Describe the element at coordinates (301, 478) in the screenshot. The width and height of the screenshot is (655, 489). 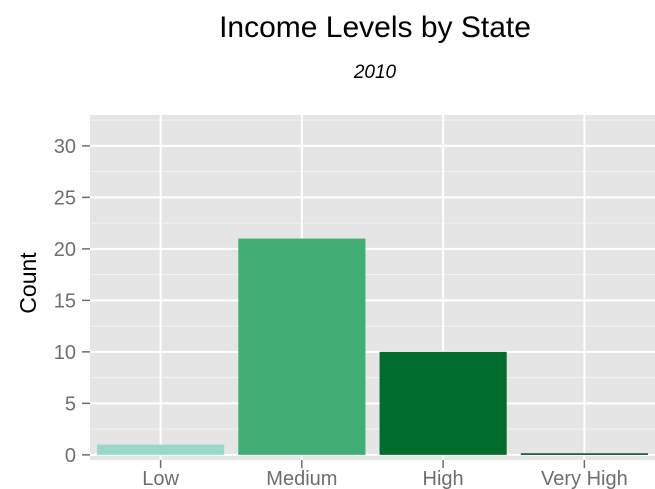
I see `x-tick-label: Medium` at that location.